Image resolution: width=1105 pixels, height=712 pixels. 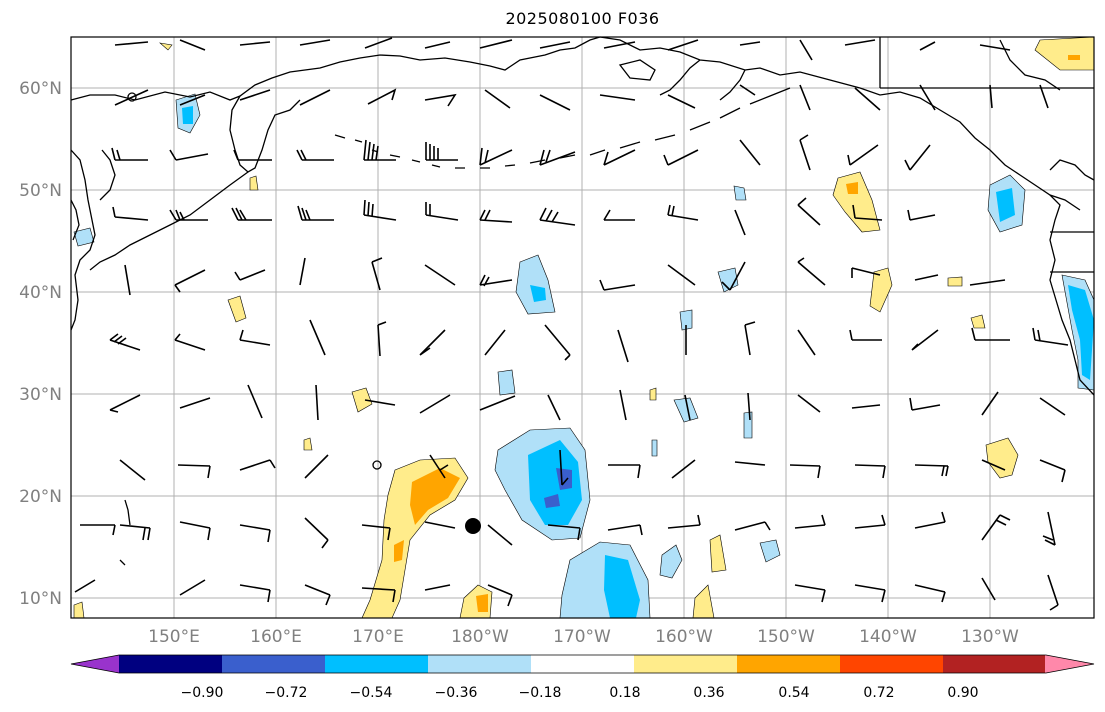 What do you see at coordinates (1069, 664) in the screenshot?
I see `colorbar-extend-high` at bounding box center [1069, 664].